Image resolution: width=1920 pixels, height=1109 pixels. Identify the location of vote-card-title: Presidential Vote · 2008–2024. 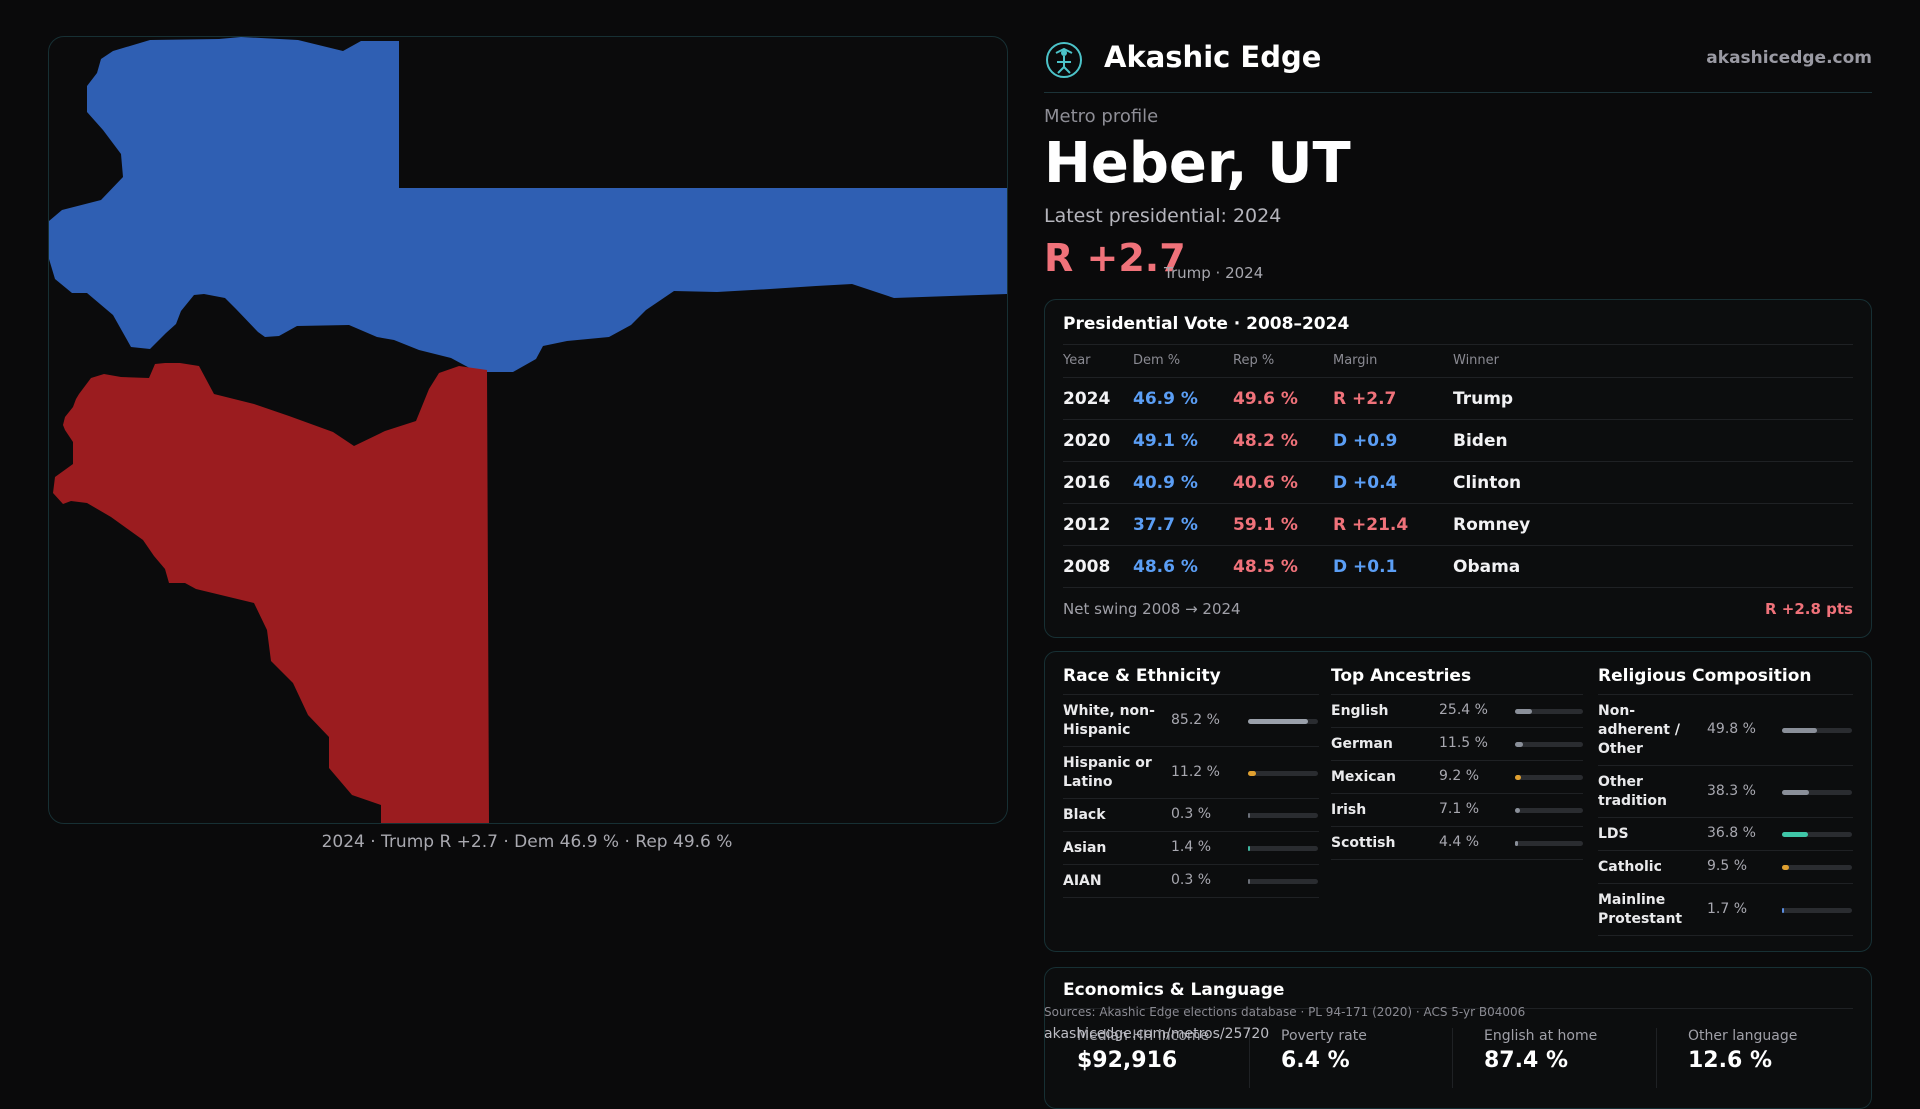
(1206, 324).